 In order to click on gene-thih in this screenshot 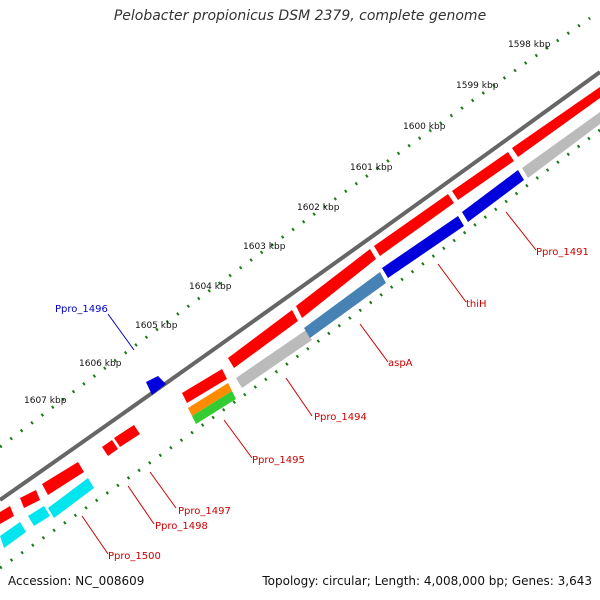, I will do `click(423, 247)`.